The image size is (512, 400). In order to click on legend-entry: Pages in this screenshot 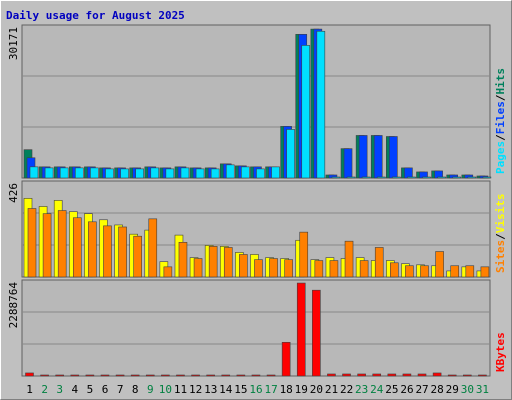, I will do `click(500, 157)`.